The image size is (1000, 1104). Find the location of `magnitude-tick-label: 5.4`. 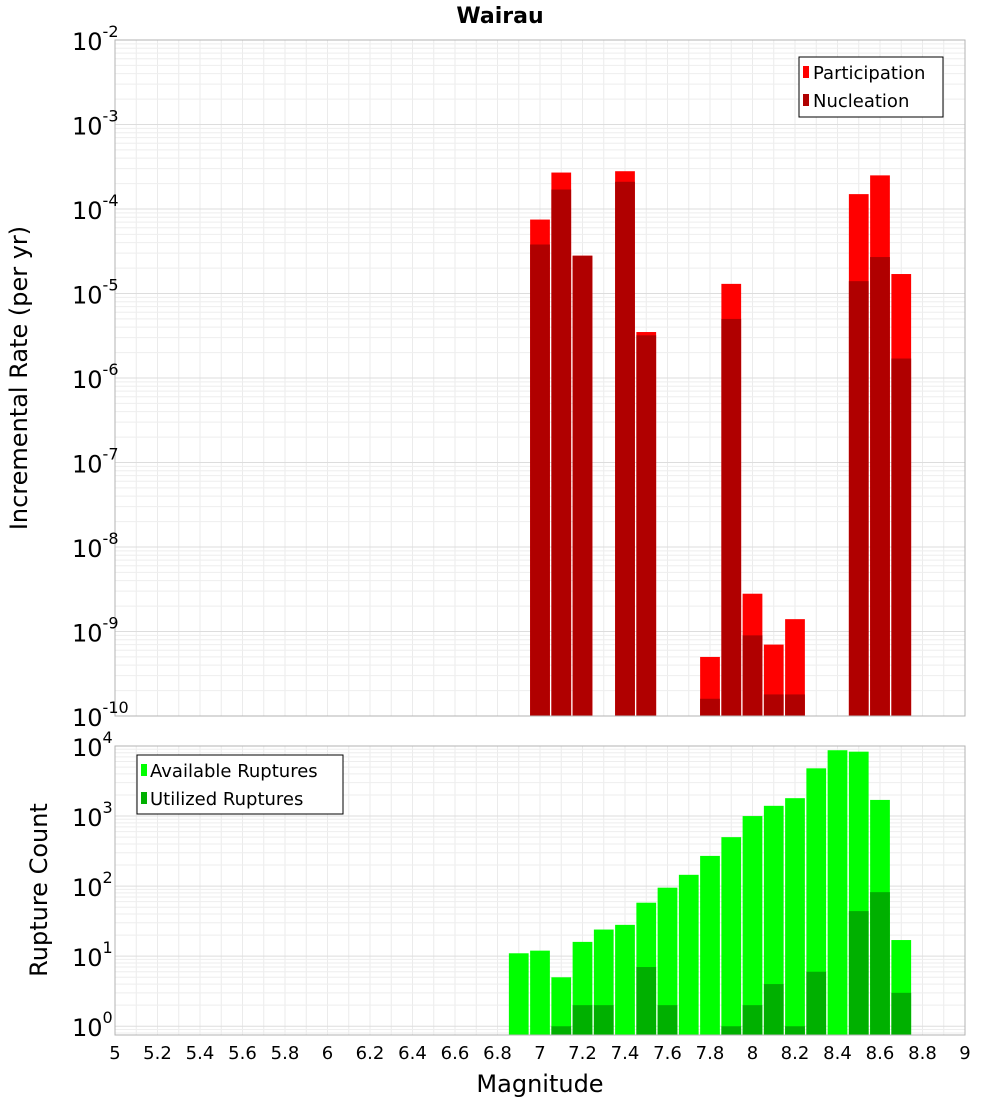

magnitude-tick-label: 5.4 is located at coordinates (200, 1053).